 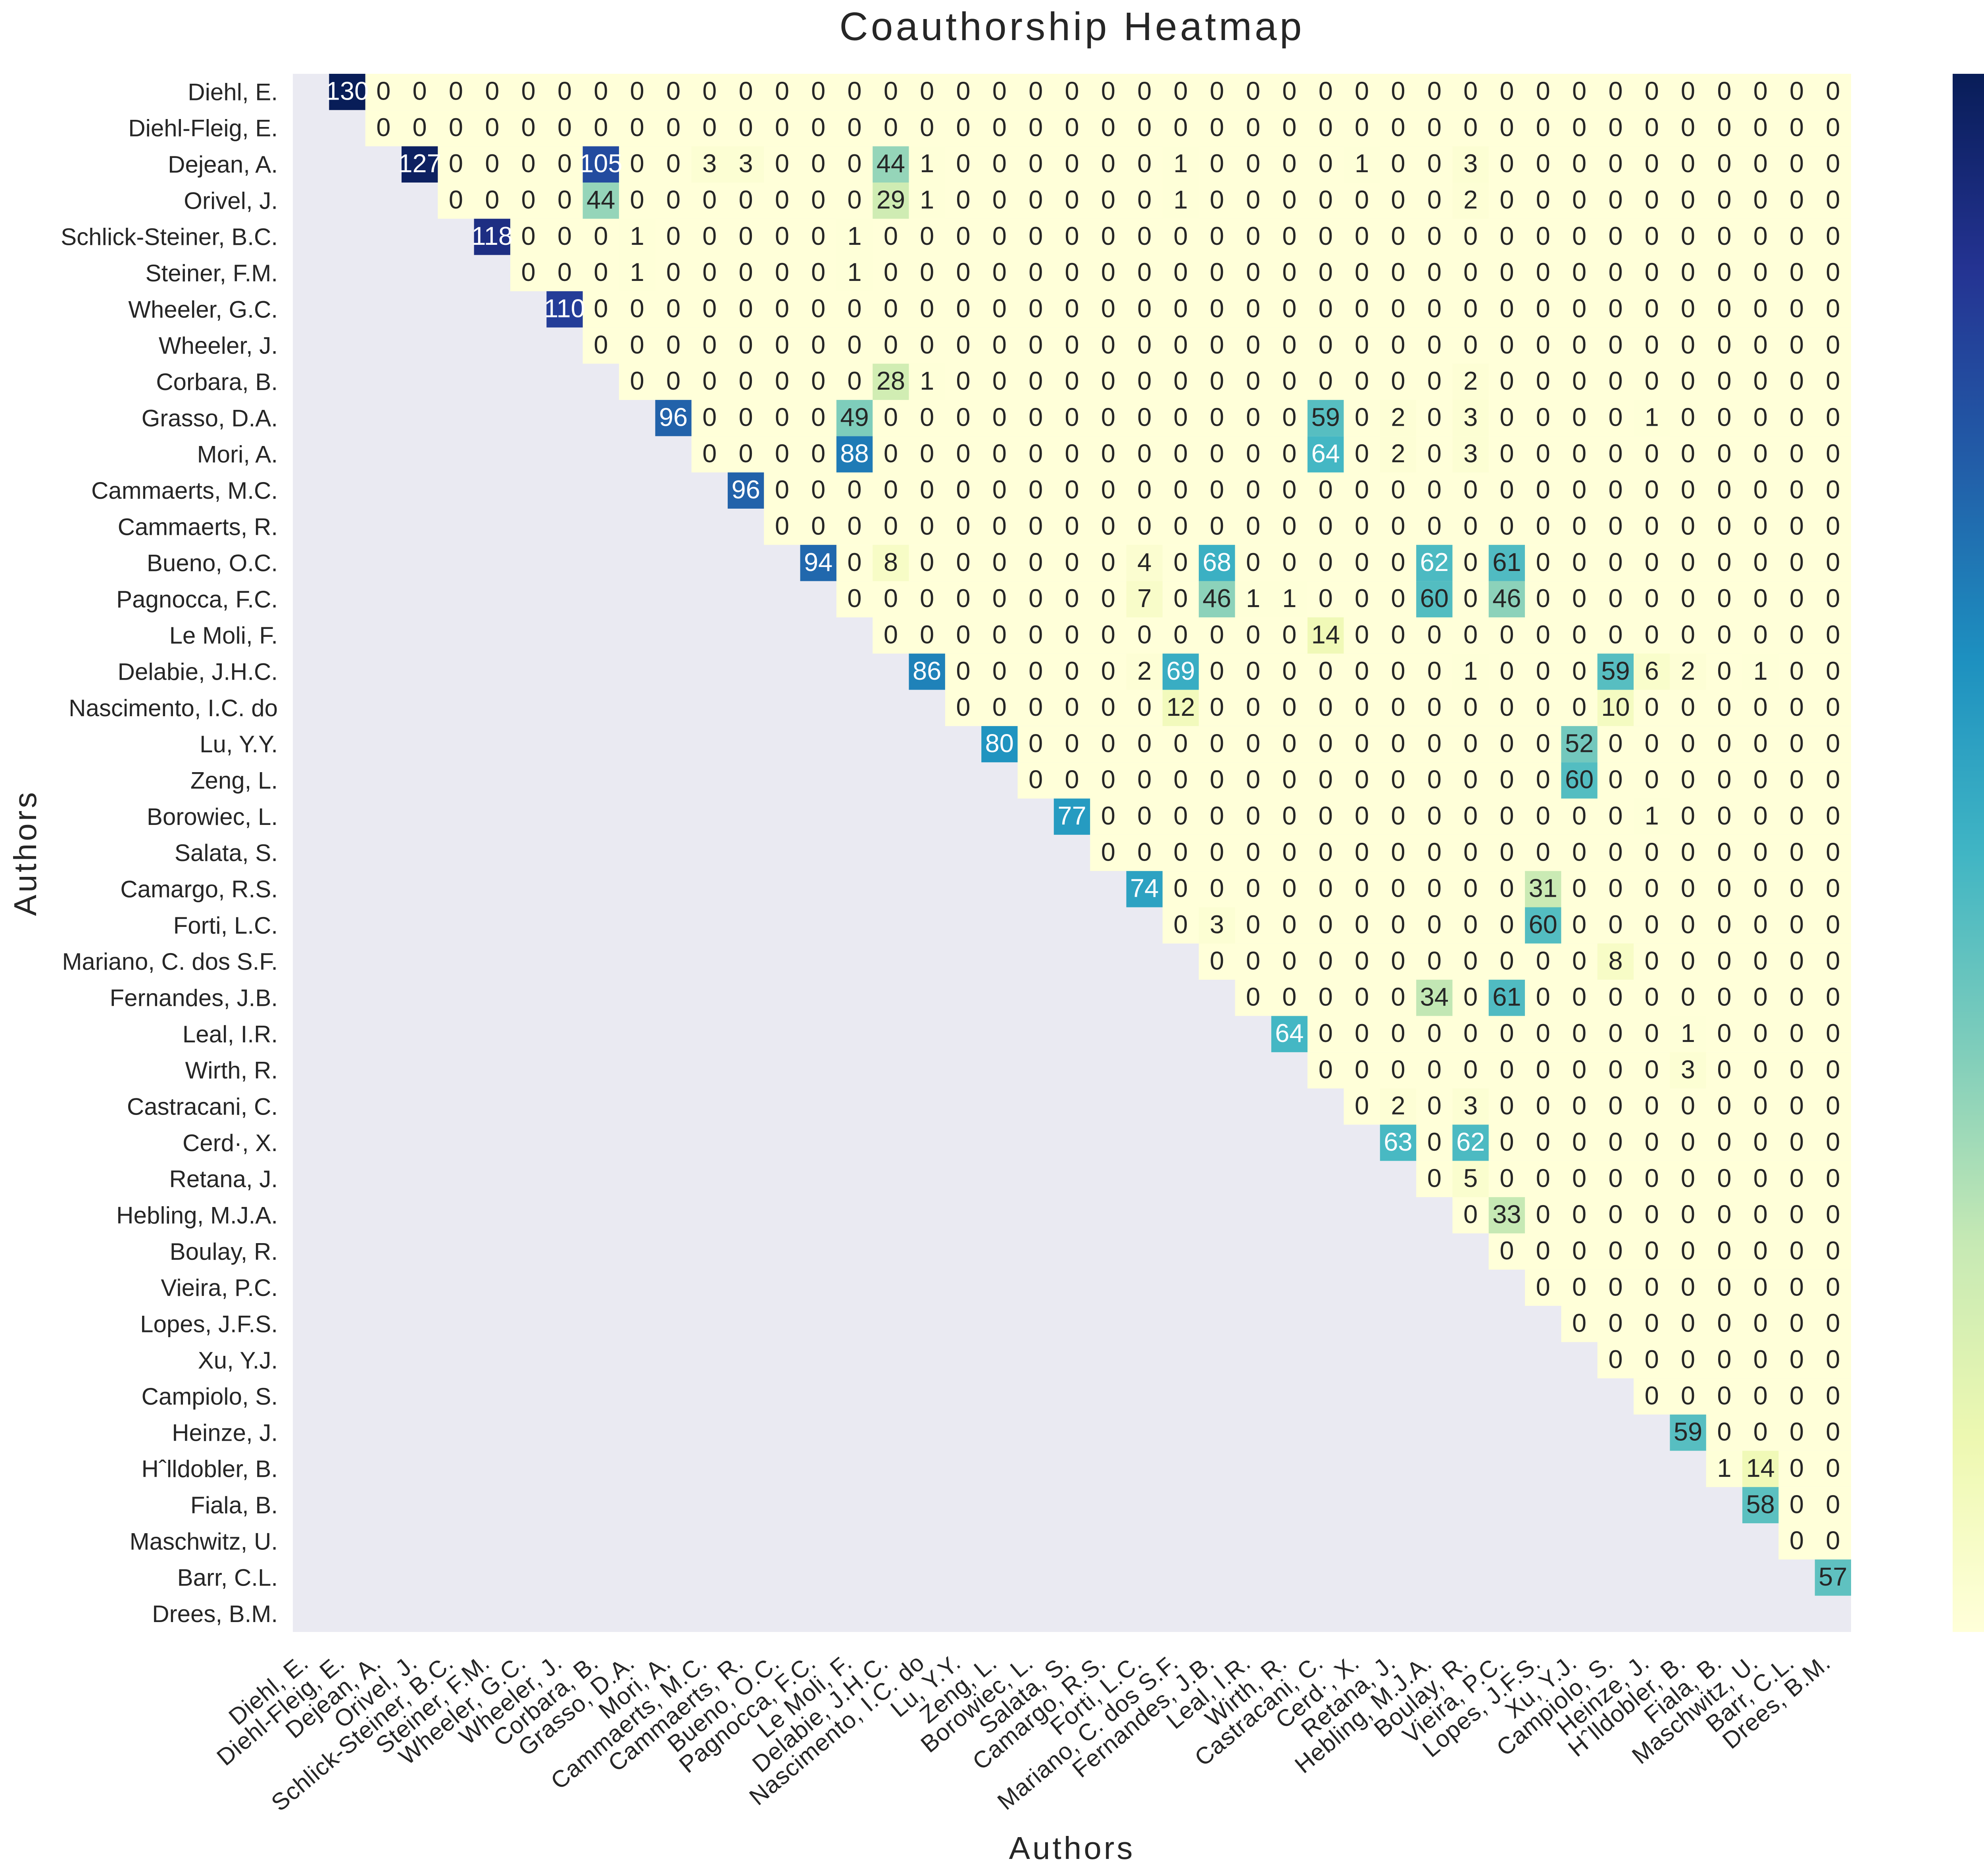 What do you see at coordinates (234, 1505) in the screenshot?
I see `svg-text: Fiala, B.` at bounding box center [234, 1505].